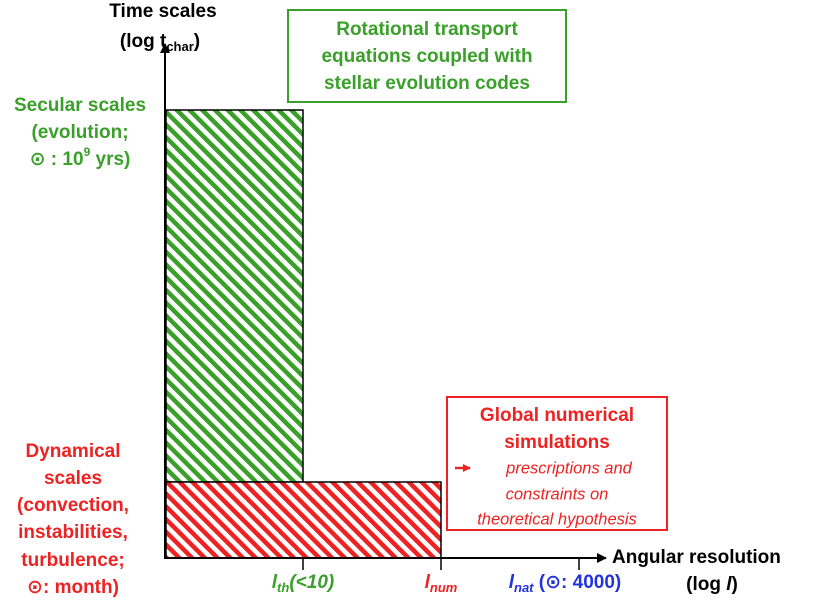  I want to click on tick-label: lnum, so click(441, 583).